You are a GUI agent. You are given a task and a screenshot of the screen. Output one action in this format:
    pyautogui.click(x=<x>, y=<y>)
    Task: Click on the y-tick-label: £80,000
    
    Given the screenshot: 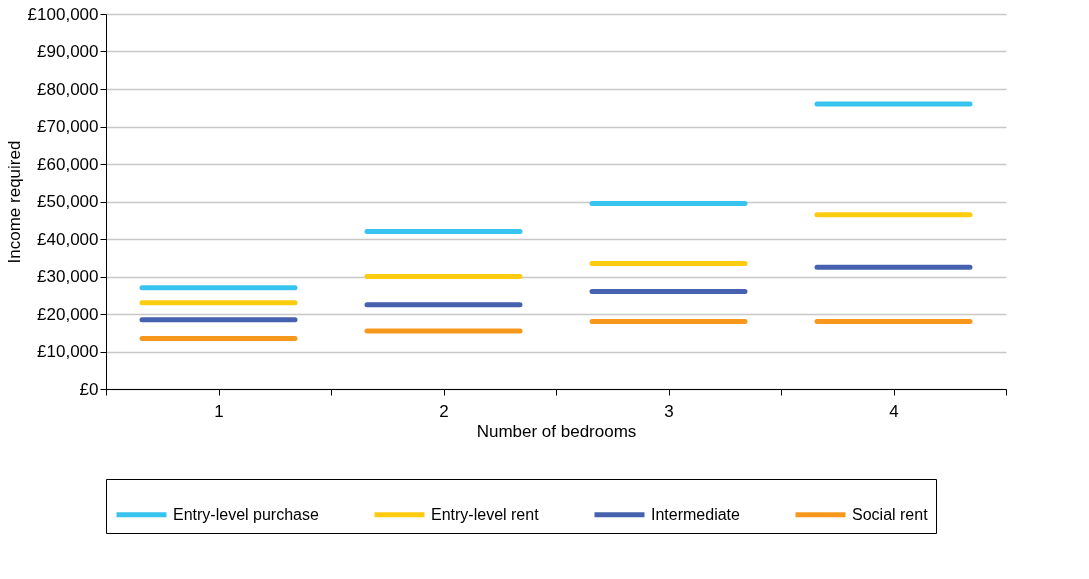 What is the action you would take?
    pyautogui.click(x=68, y=89)
    